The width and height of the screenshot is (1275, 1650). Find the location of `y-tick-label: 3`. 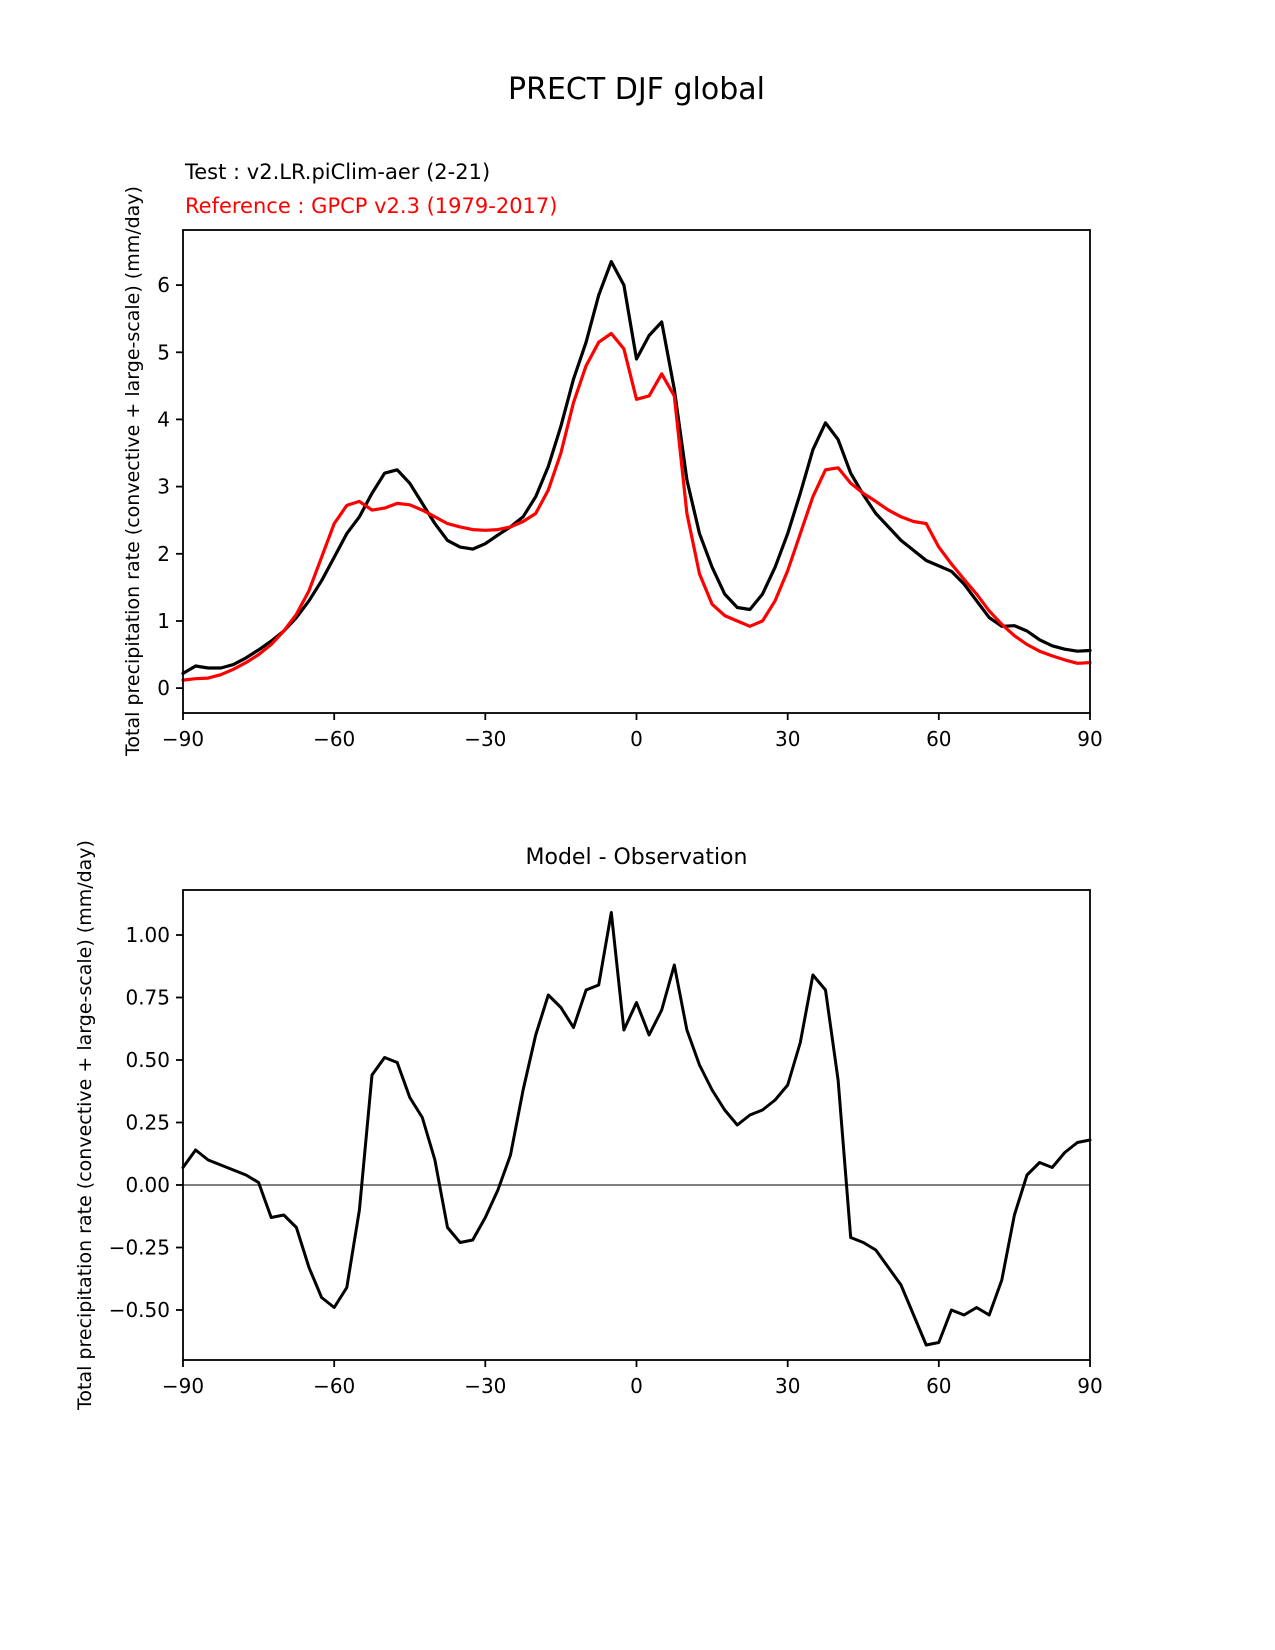

y-tick-label: 3 is located at coordinates (163, 487).